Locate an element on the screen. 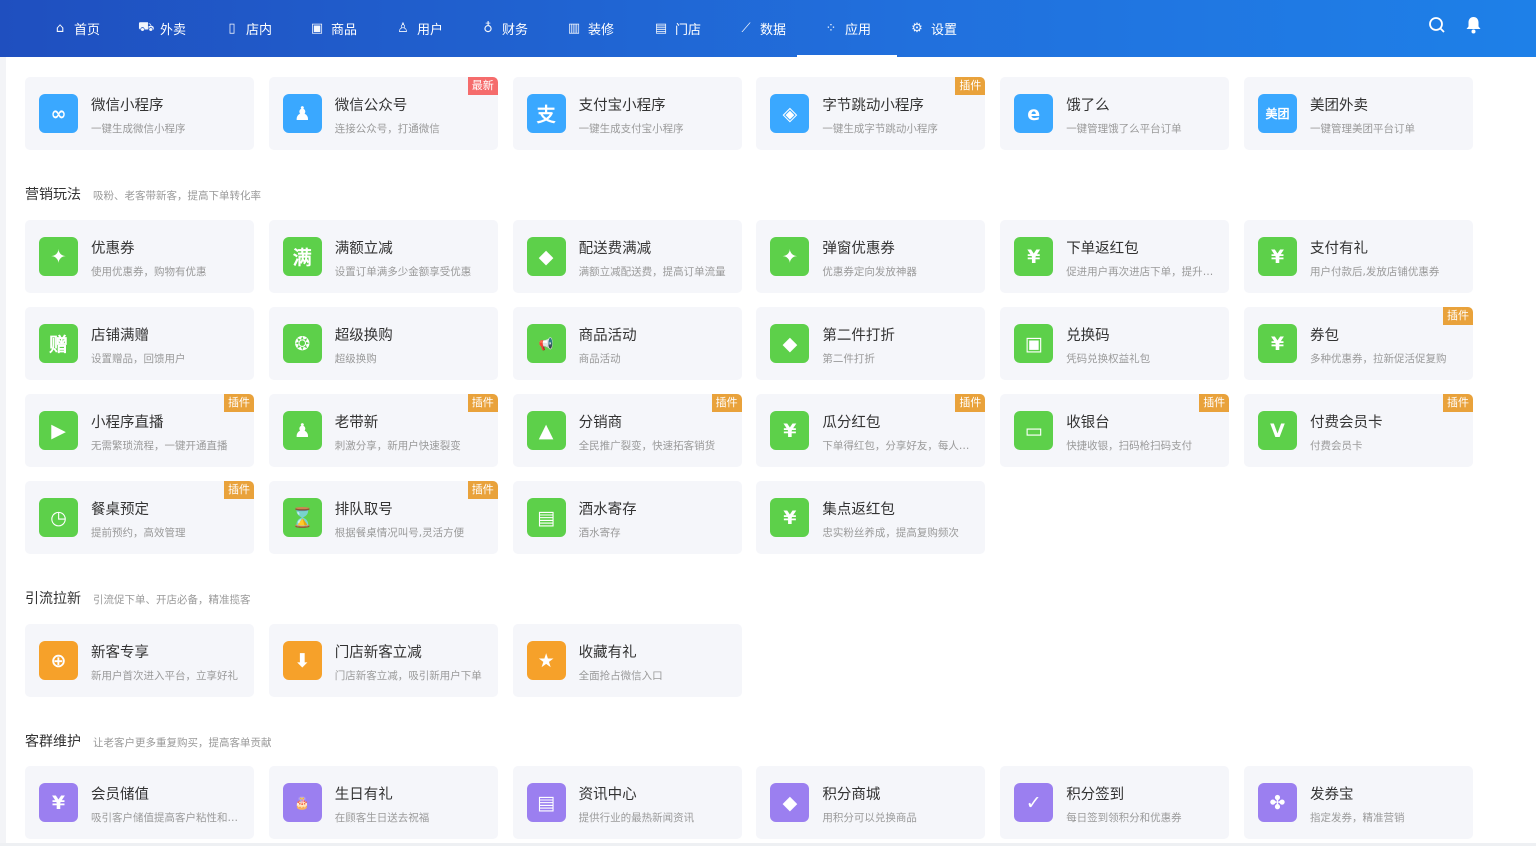 Image resolution: width=1536 pixels, height=846 pixels. app-card: ◷ 餐桌预定 提前预约，高效管理 插件 is located at coordinates (139, 517).